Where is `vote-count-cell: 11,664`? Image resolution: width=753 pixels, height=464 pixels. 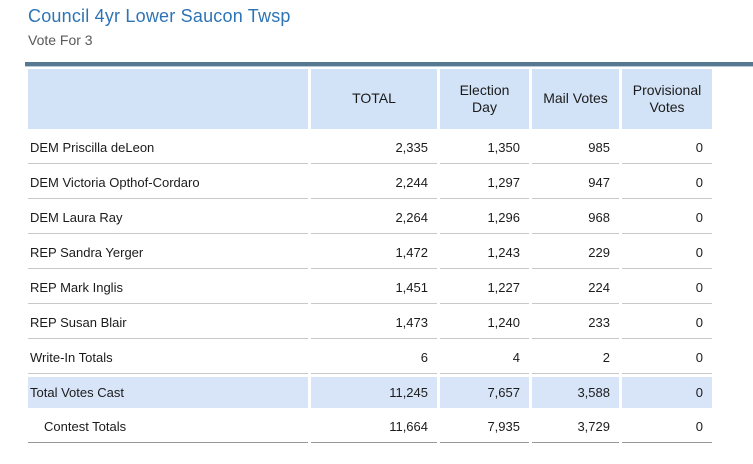
vote-count-cell: 11,664 is located at coordinates (374, 427).